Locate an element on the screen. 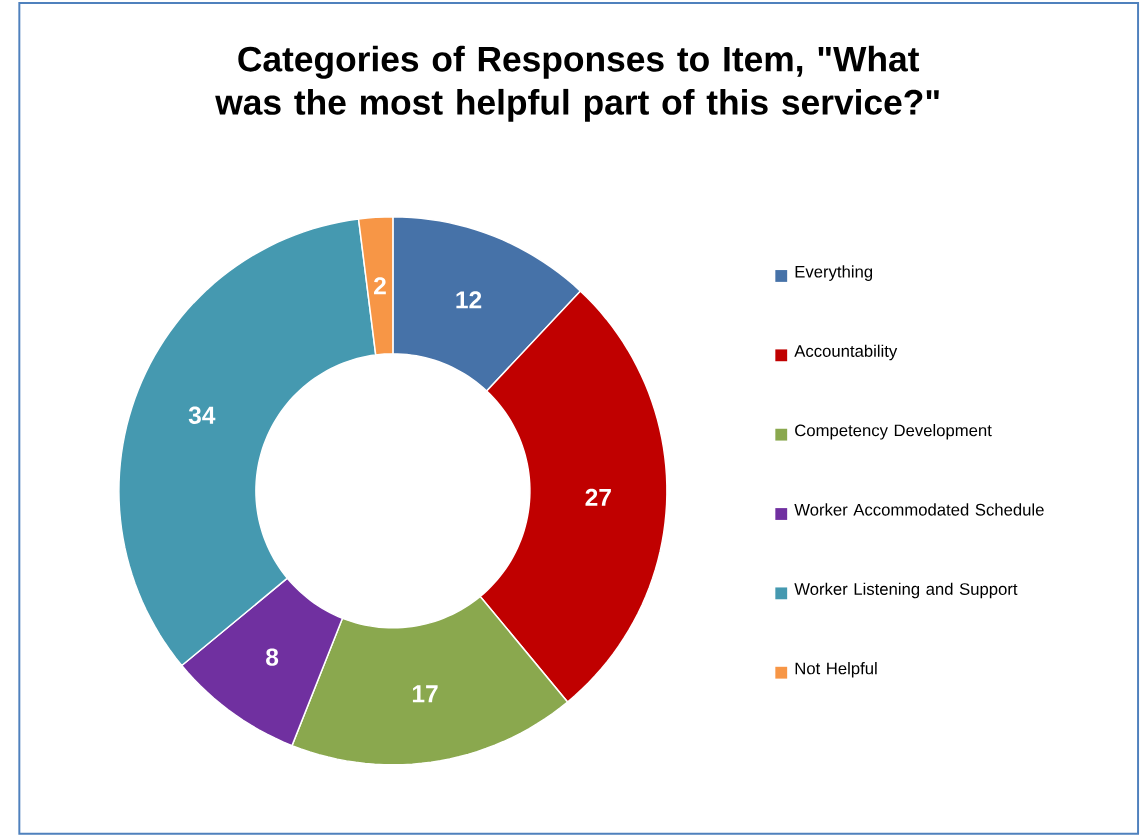 The width and height of the screenshot is (1141, 837). legend-label: Worker Accommodated Schedule is located at coordinates (919, 509).